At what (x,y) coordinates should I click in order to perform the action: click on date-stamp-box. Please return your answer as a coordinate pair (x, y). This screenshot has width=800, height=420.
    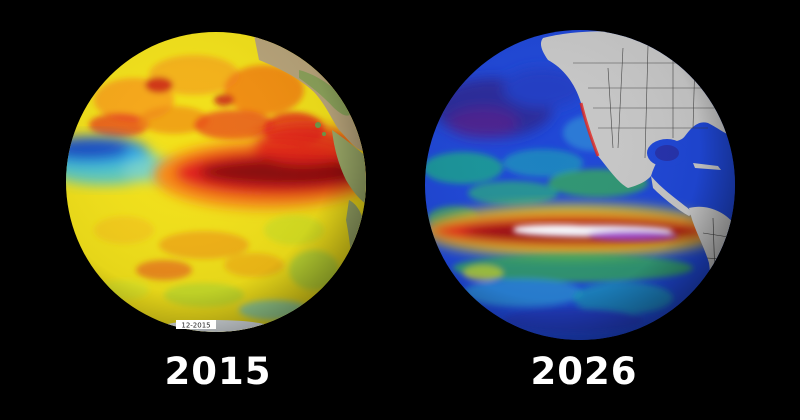
    Looking at the image, I should click on (196, 324).